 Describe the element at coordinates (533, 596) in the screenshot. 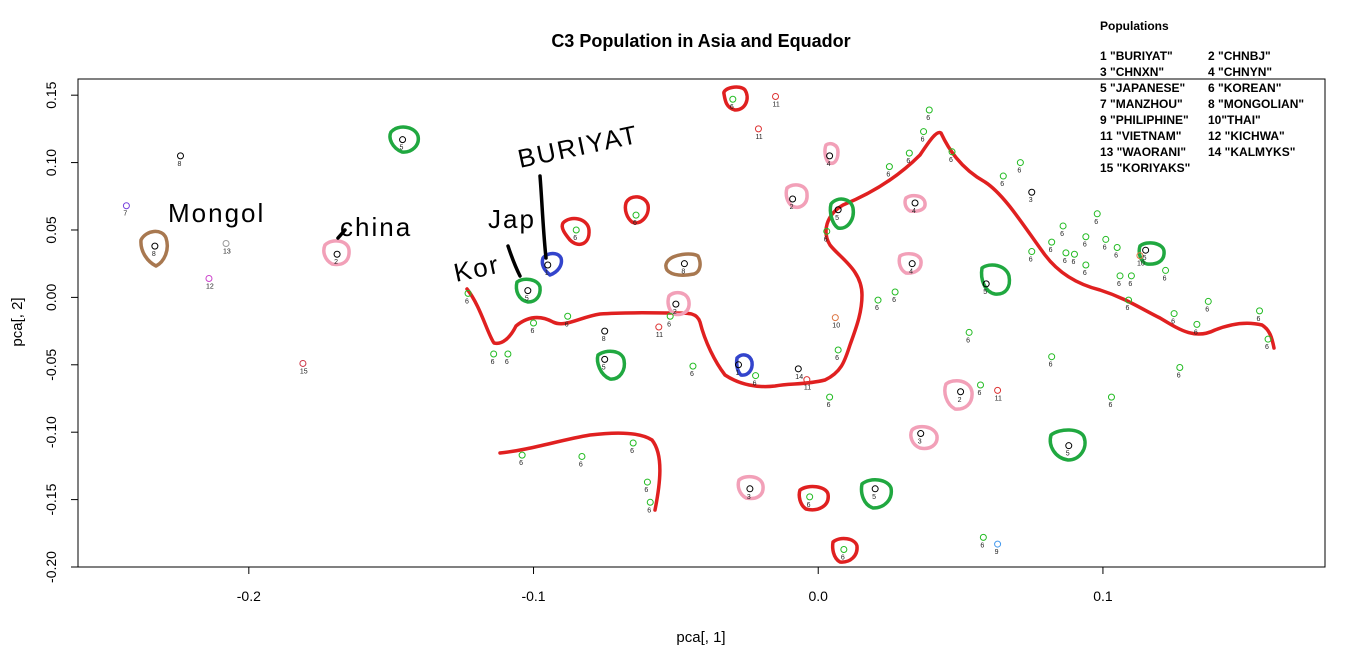

I see `x-tick-label: -0.1` at that location.